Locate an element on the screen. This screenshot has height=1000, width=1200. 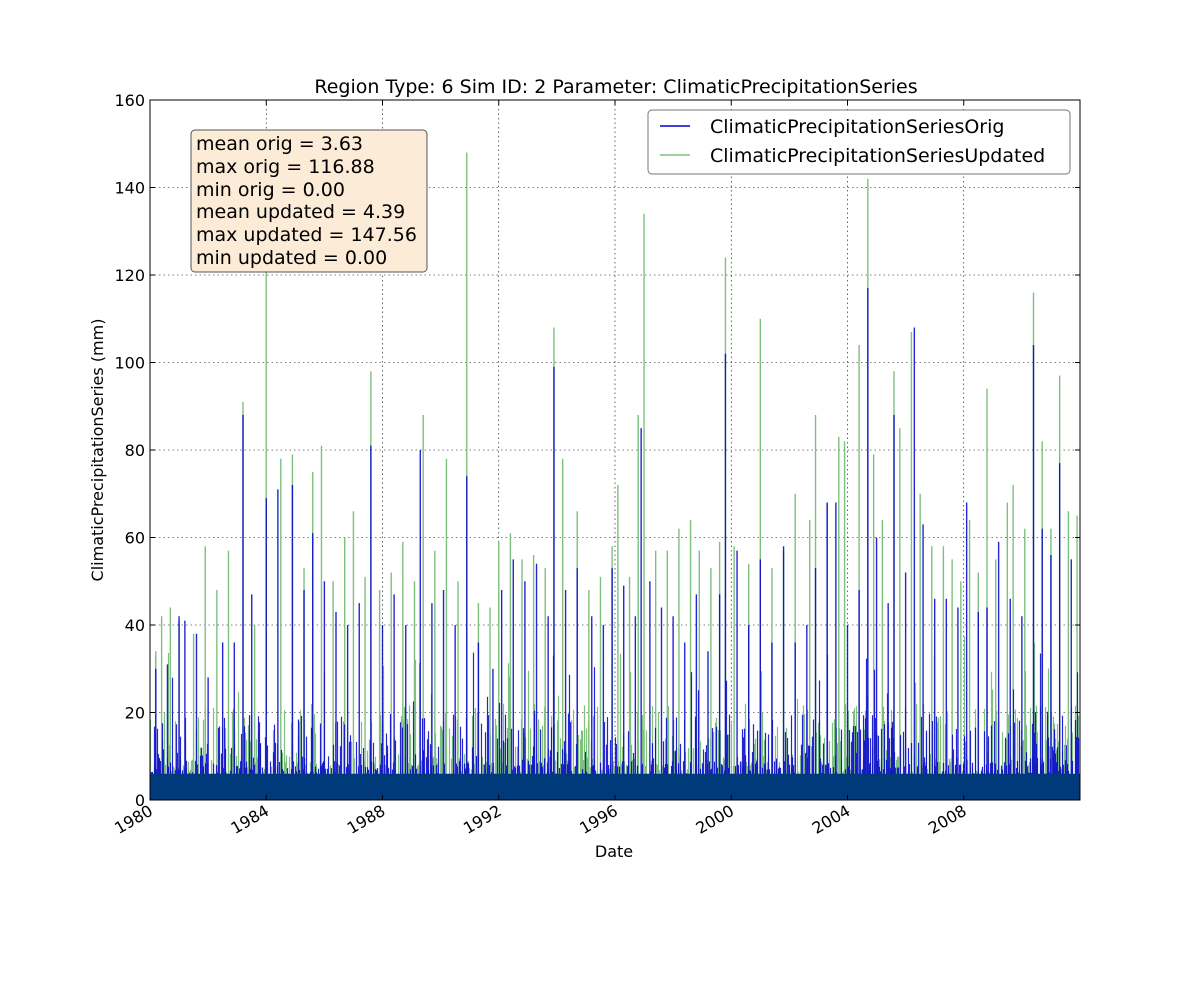
y-axis-label: ClimaticPrecipitationSeries (mm) is located at coordinates (97, 450).